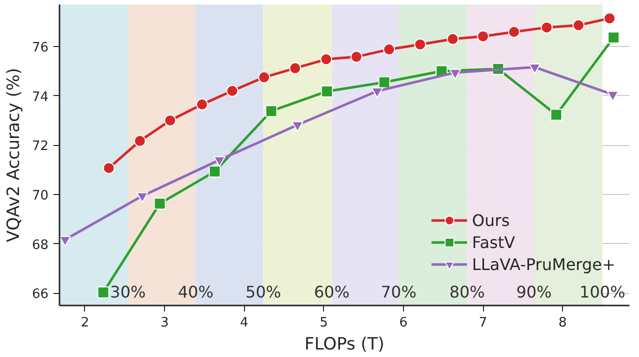 The image size is (639, 357). Describe the element at coordinates (534, 292) in the screenshot. I see `band-label: 90%` at that location.